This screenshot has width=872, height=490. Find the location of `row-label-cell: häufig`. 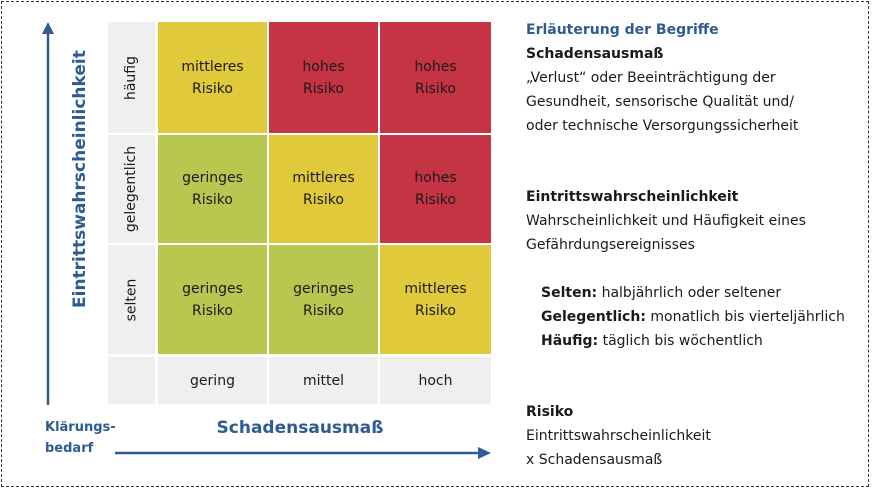

row-label-cell: häufig is located at coordinates (131, 77).